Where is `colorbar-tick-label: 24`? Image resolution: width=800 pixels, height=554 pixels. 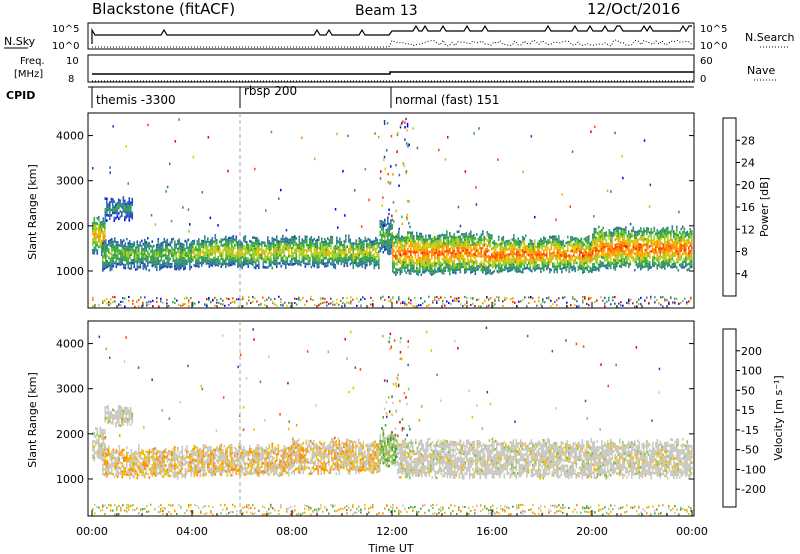 colorbar-tick-label: 24 is located at coordinates (748, 163).